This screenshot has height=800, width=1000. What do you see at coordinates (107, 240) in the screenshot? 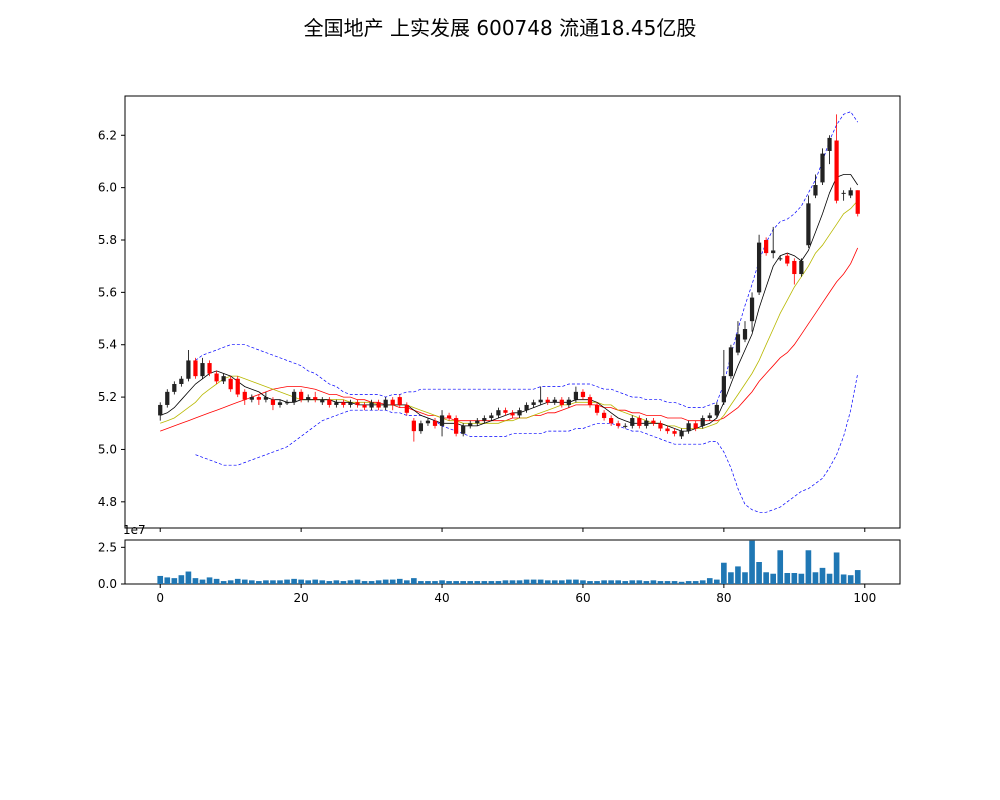
I see `price-ytick-label: 5.8` at bounding box center [107, 240].